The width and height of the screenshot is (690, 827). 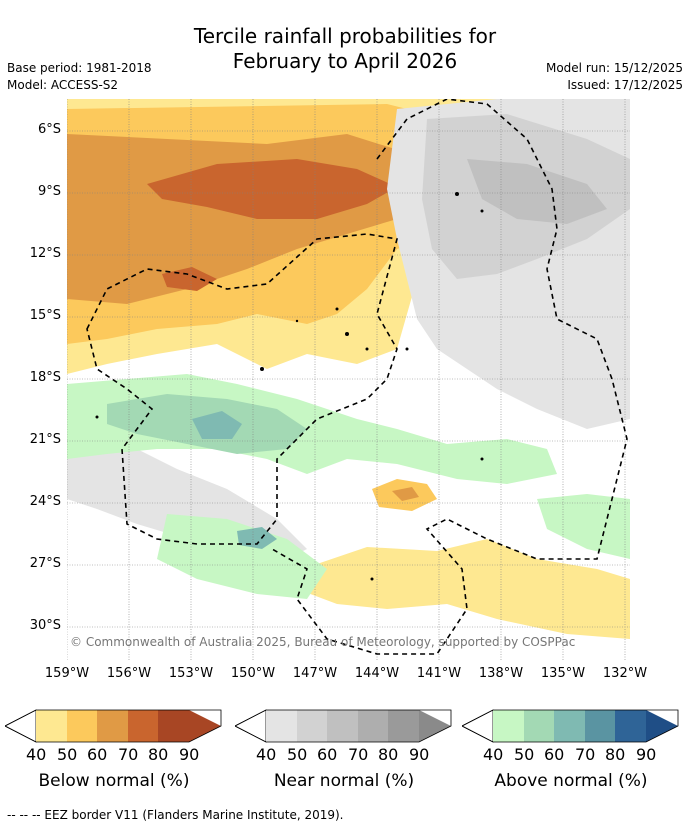 What do you see at coordinates (49, 191) in the screenshot?
I see `y-tick-label: 9°S` at bounding box center [49, 191].